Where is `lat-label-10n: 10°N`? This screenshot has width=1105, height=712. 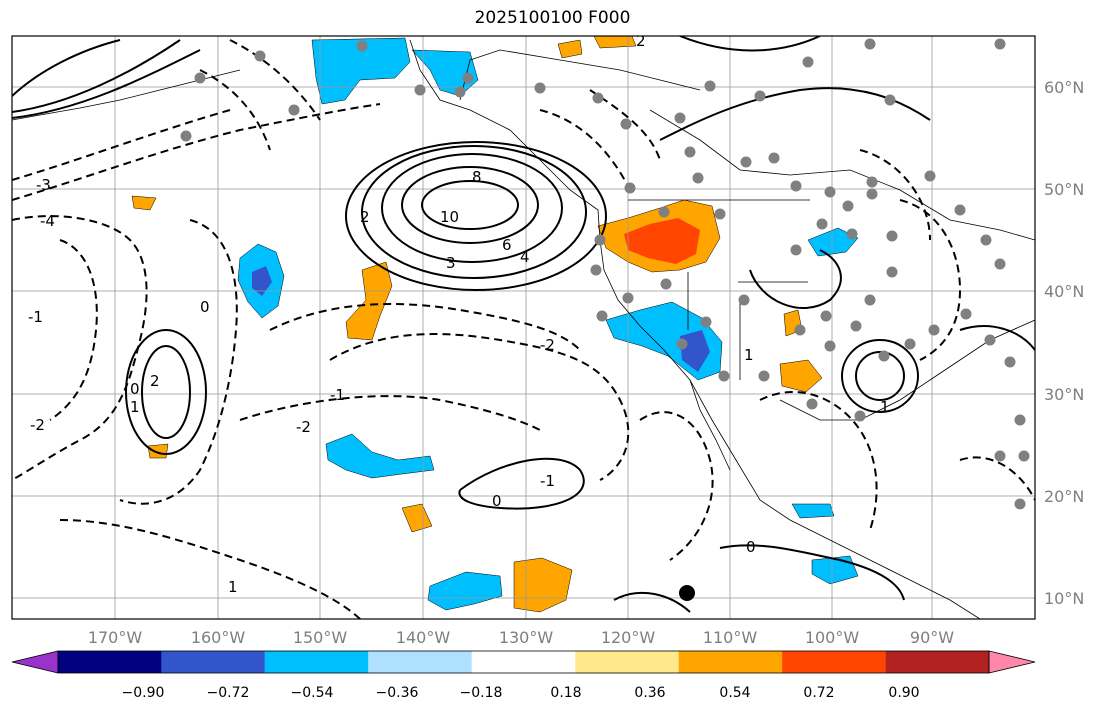
lat-label-10n: 10°N is located at coordinates (1064, 598).